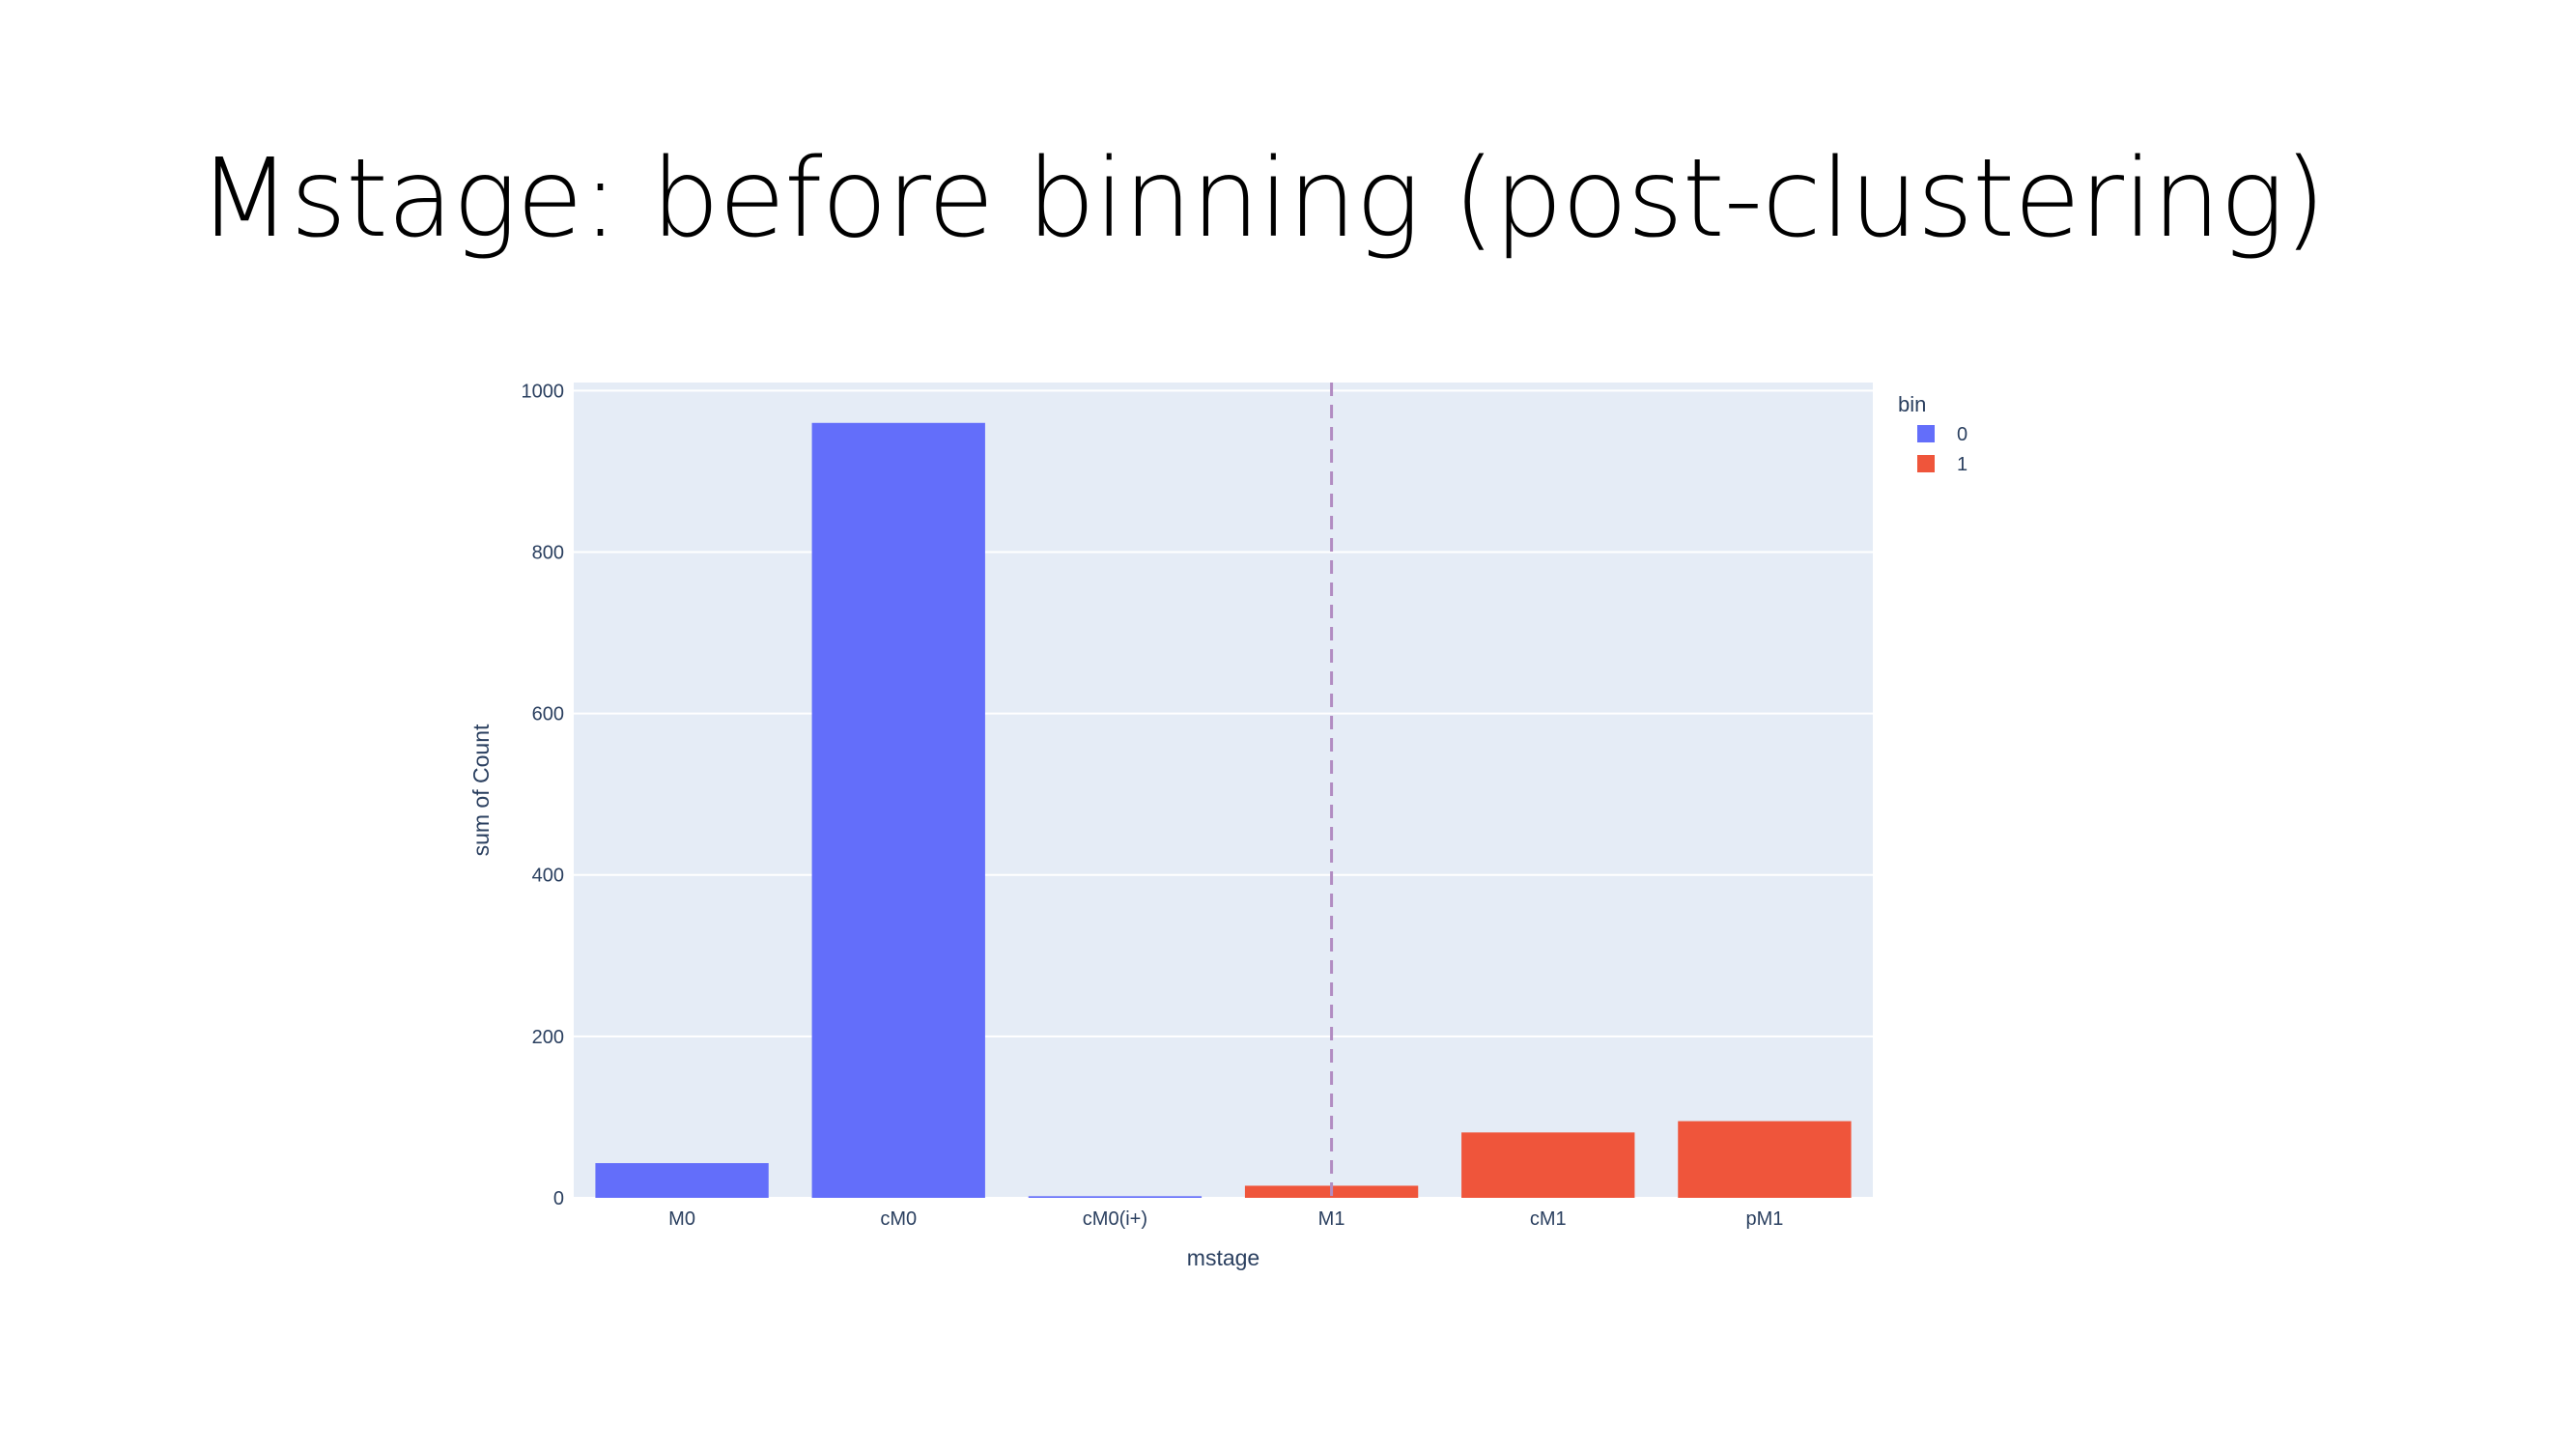 The width and height of the screenshot is (2576, 1449). I want to click on x-tick-labels: M0 cM0 cM0(i+) M1 cM1 pM1, so click(1225, 1219).